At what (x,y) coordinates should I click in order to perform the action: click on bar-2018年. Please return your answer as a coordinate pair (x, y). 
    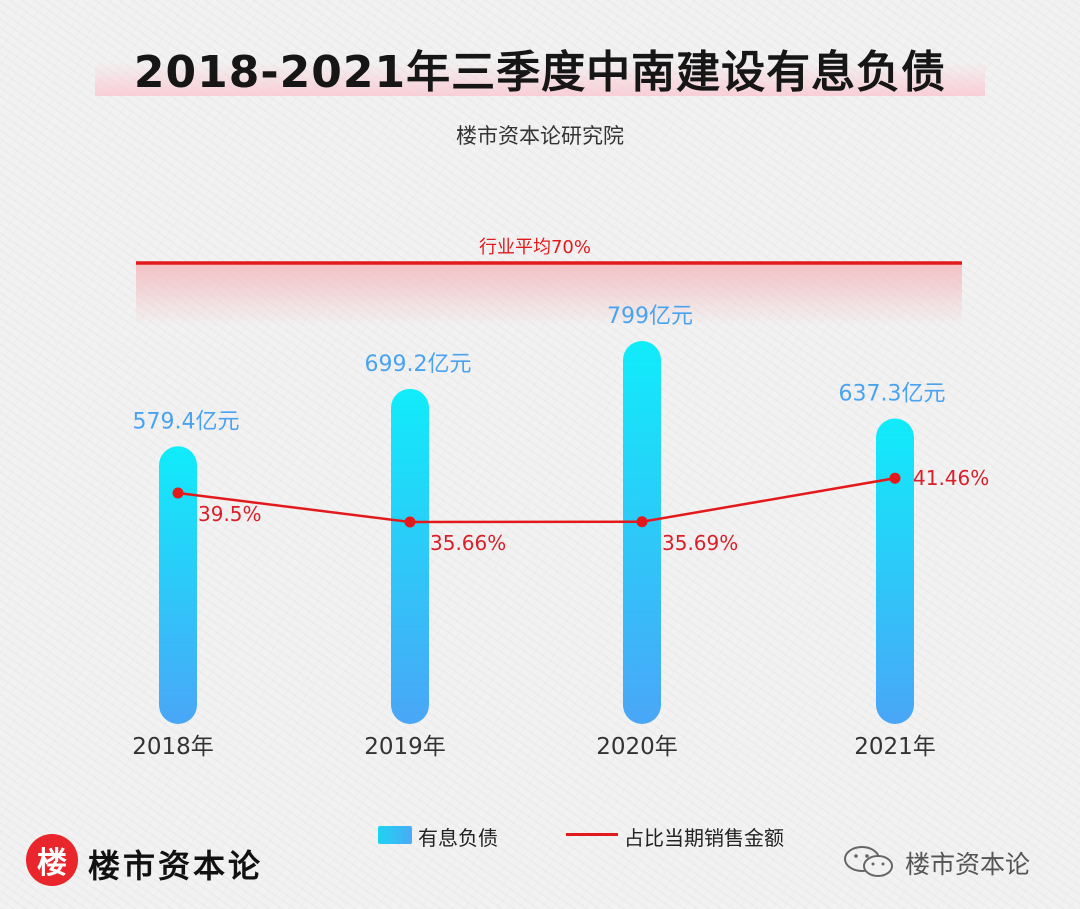
    Looking at the image, I should click on (178, 585).